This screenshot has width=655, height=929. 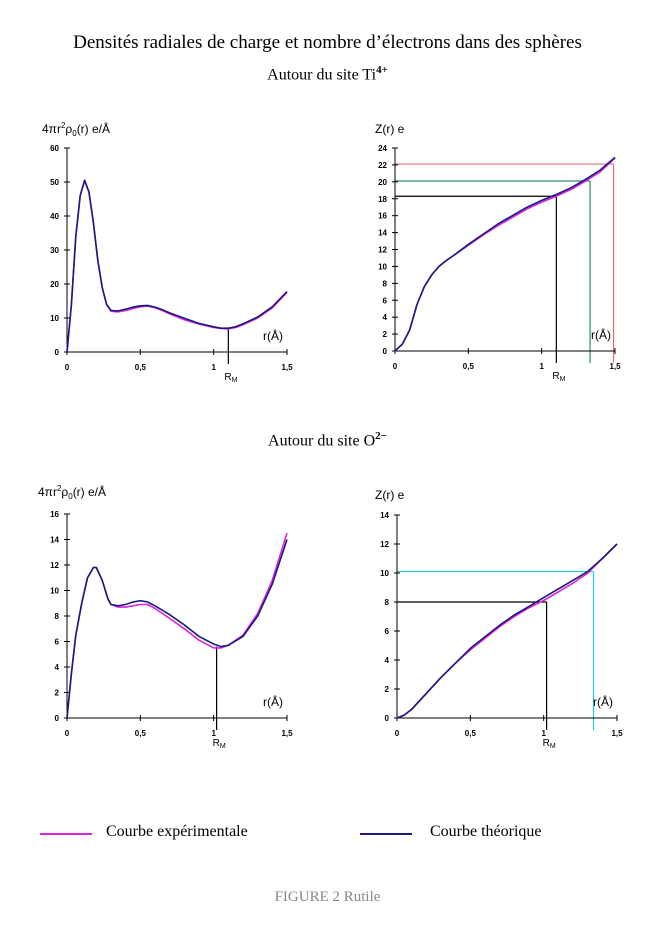 What do you see at coordinates (72, 492) in the screenshot?
I see `o-density-ylabel: 4πr2ρ0(r) e/Å` at bounding box center [72, 492].